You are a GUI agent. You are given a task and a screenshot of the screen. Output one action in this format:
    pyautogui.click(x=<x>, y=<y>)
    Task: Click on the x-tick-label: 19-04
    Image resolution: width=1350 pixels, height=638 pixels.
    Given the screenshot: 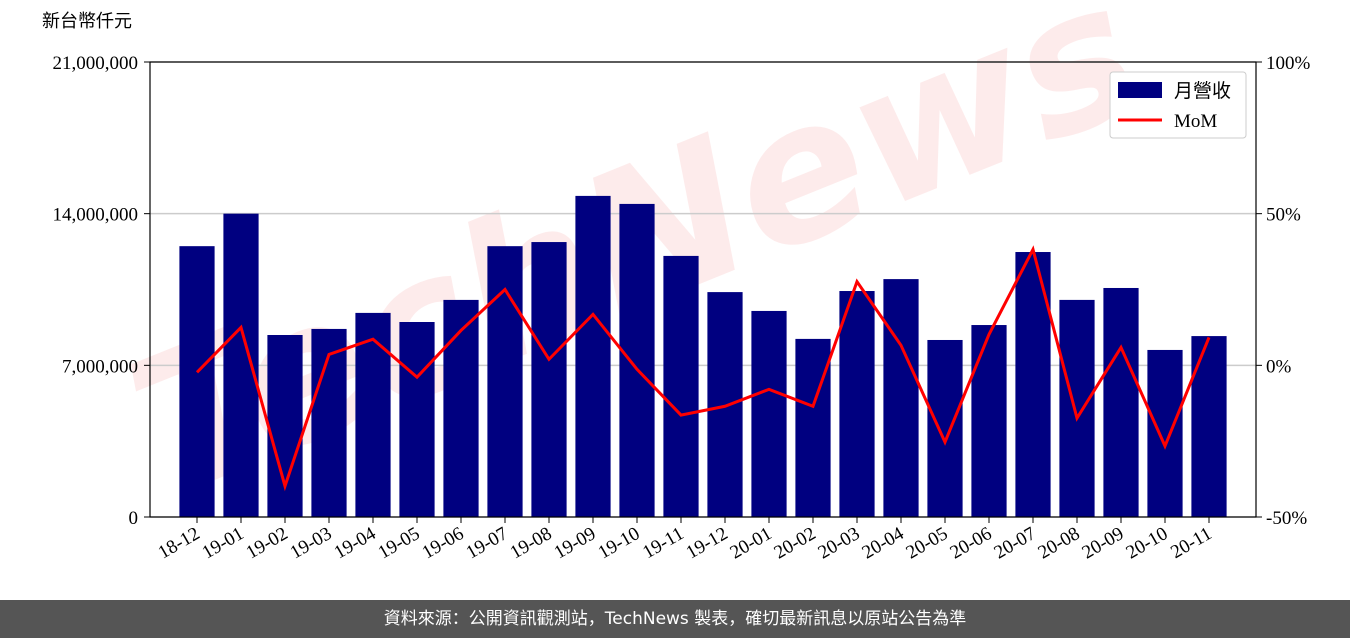 What is the action you would take?
    pyautogui.click(x=355, y=543)
    